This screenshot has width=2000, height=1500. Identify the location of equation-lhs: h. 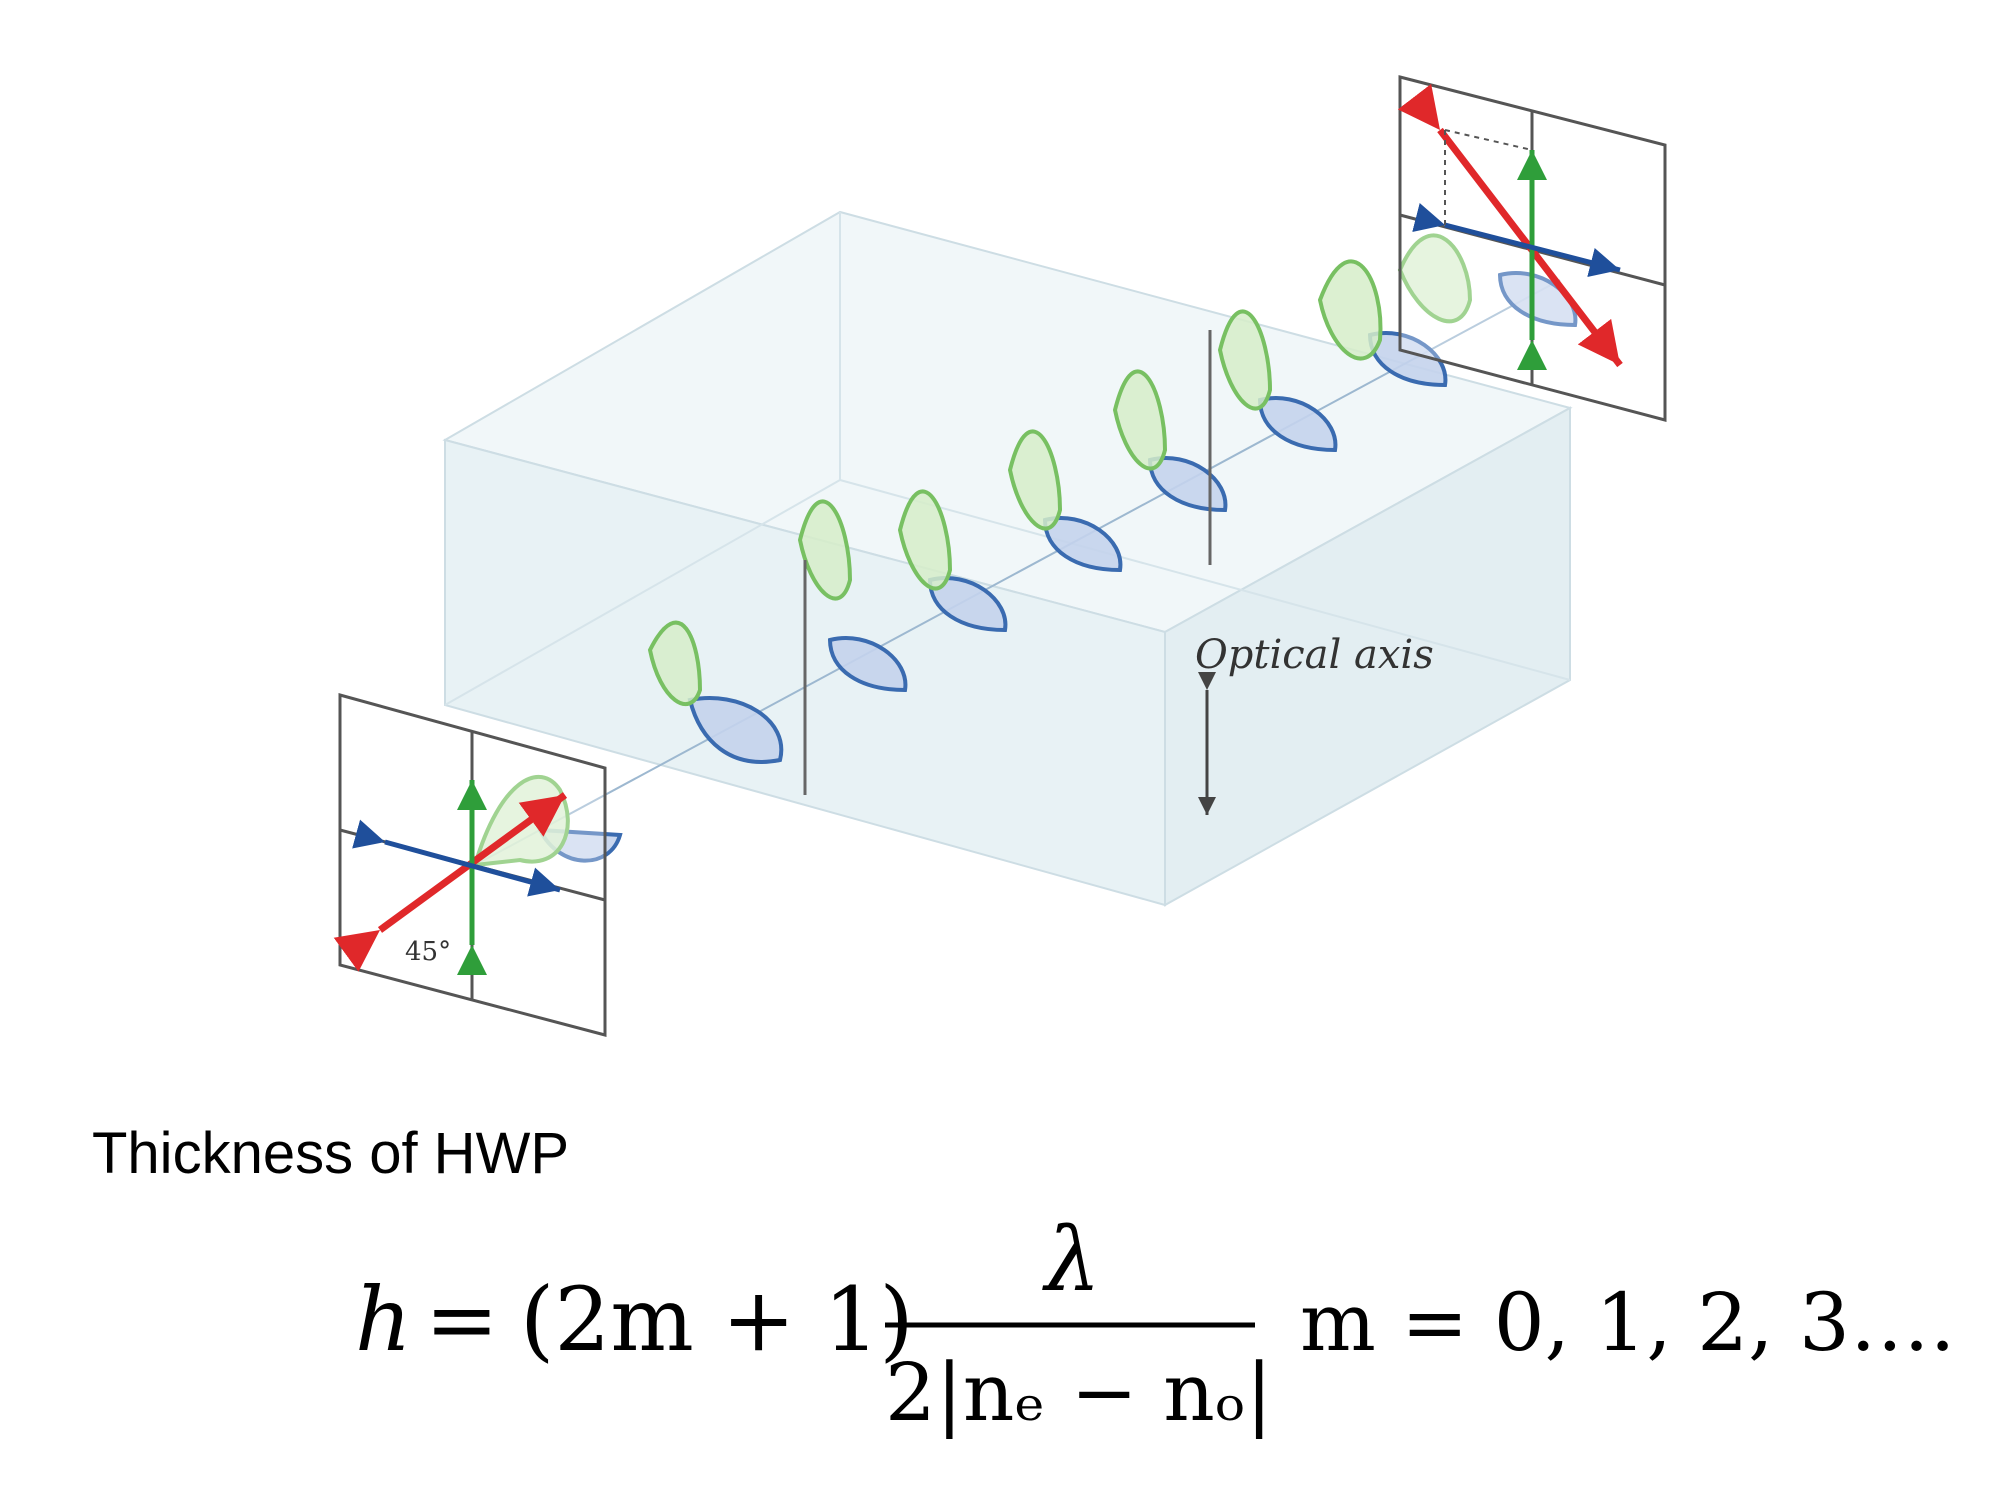
(383, 1319).